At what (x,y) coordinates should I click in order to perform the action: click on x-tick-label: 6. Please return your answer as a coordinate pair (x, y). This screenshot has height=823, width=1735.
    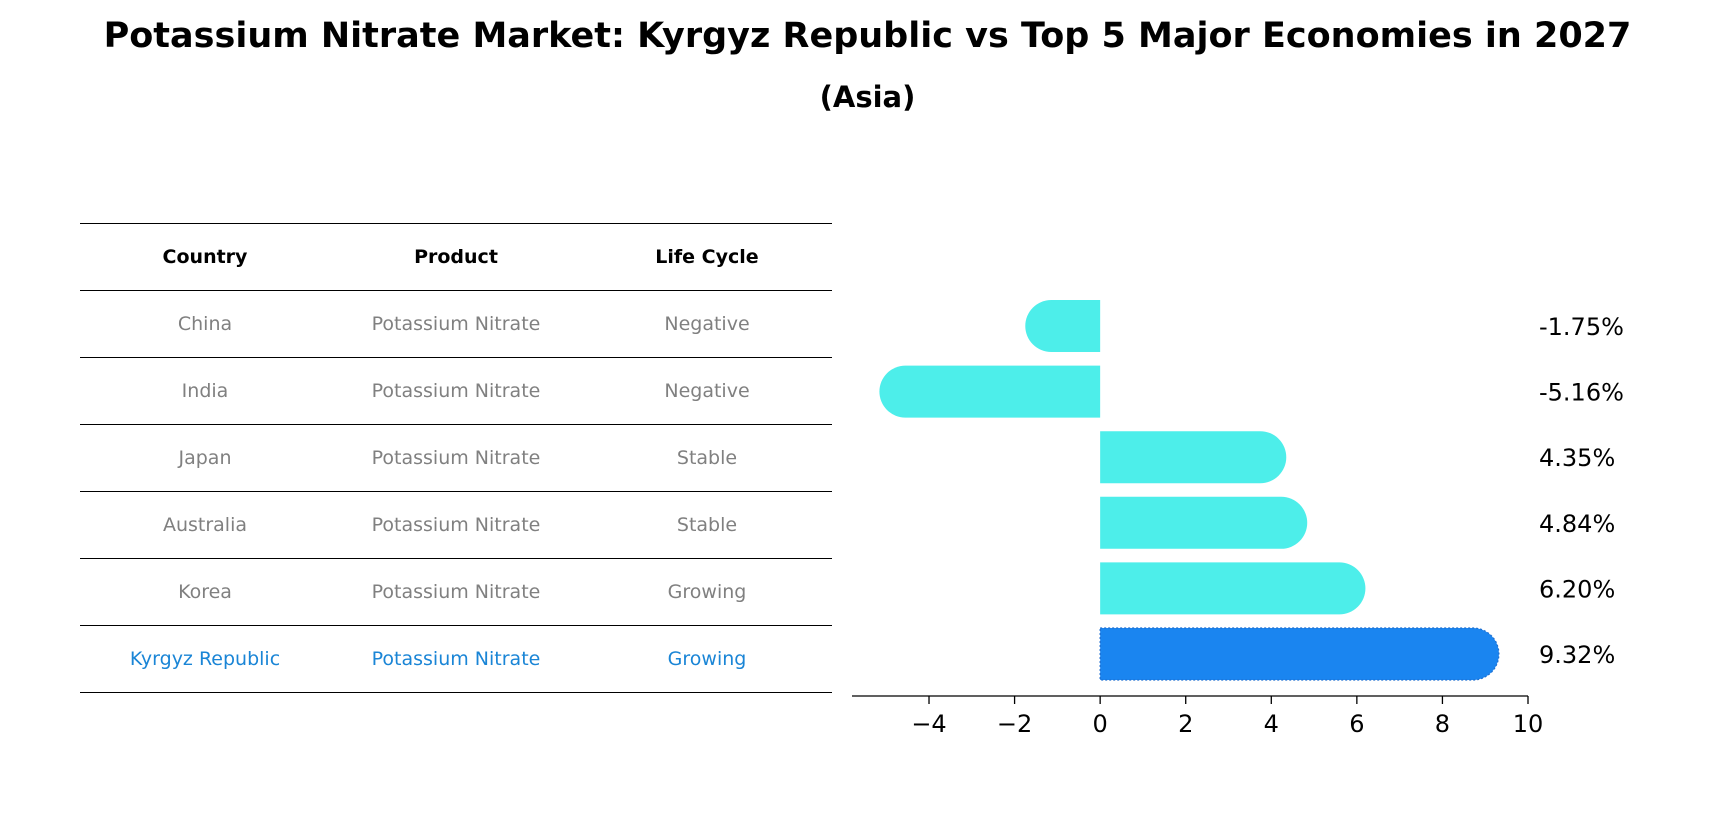
    Looking at the image, I should click on (1356, 724).